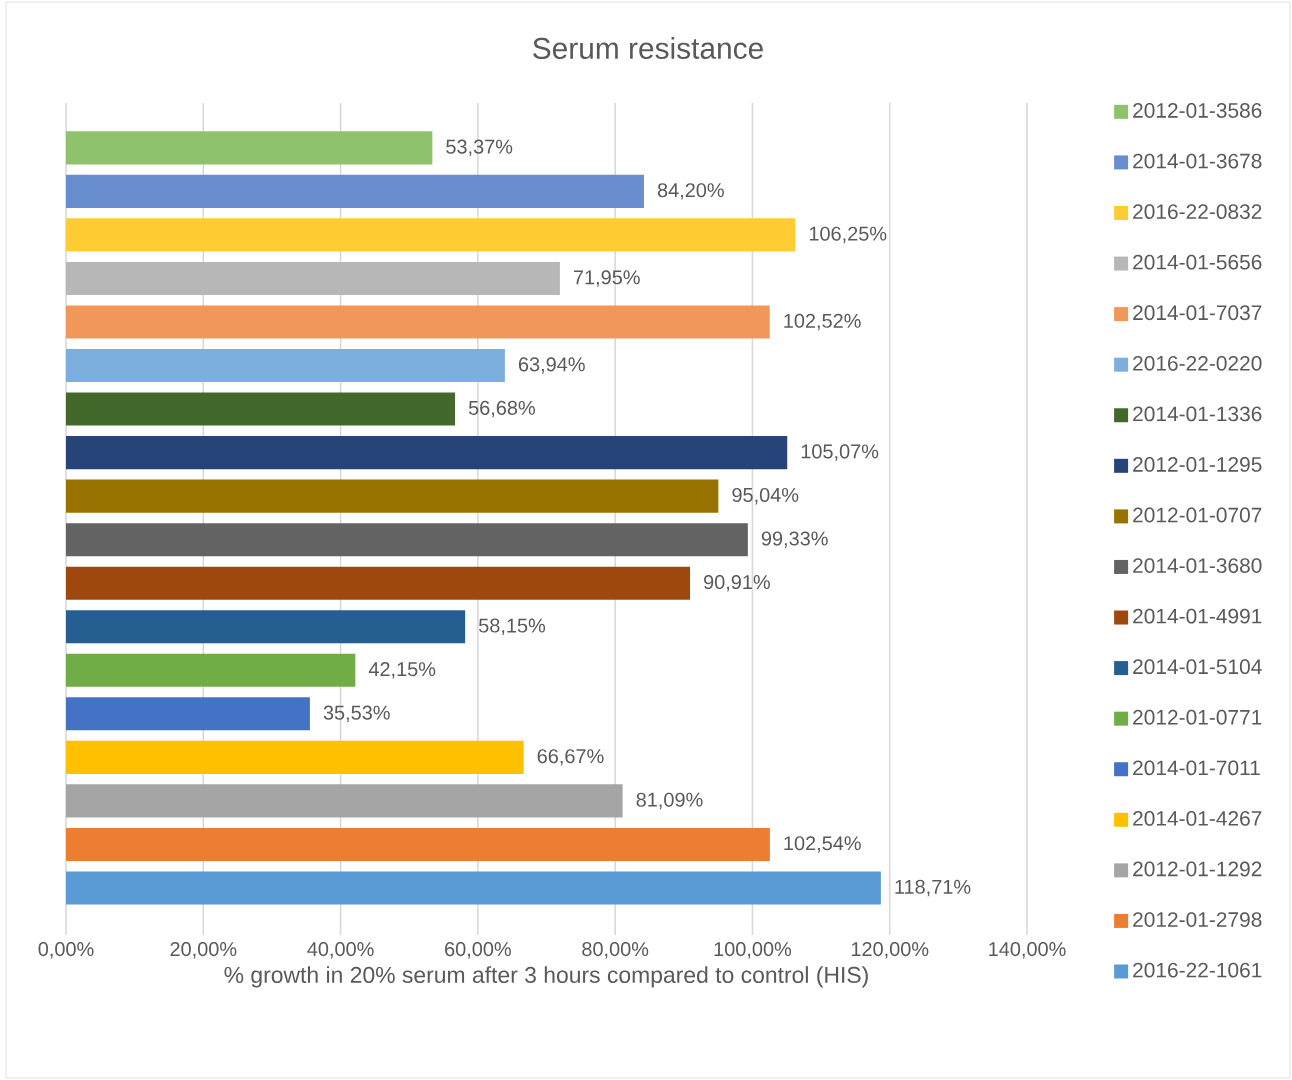  What do you see at coordinates (512, 626) in the screenshot?
I see `data-label: 58,15%` at bounding box center [512, 626].